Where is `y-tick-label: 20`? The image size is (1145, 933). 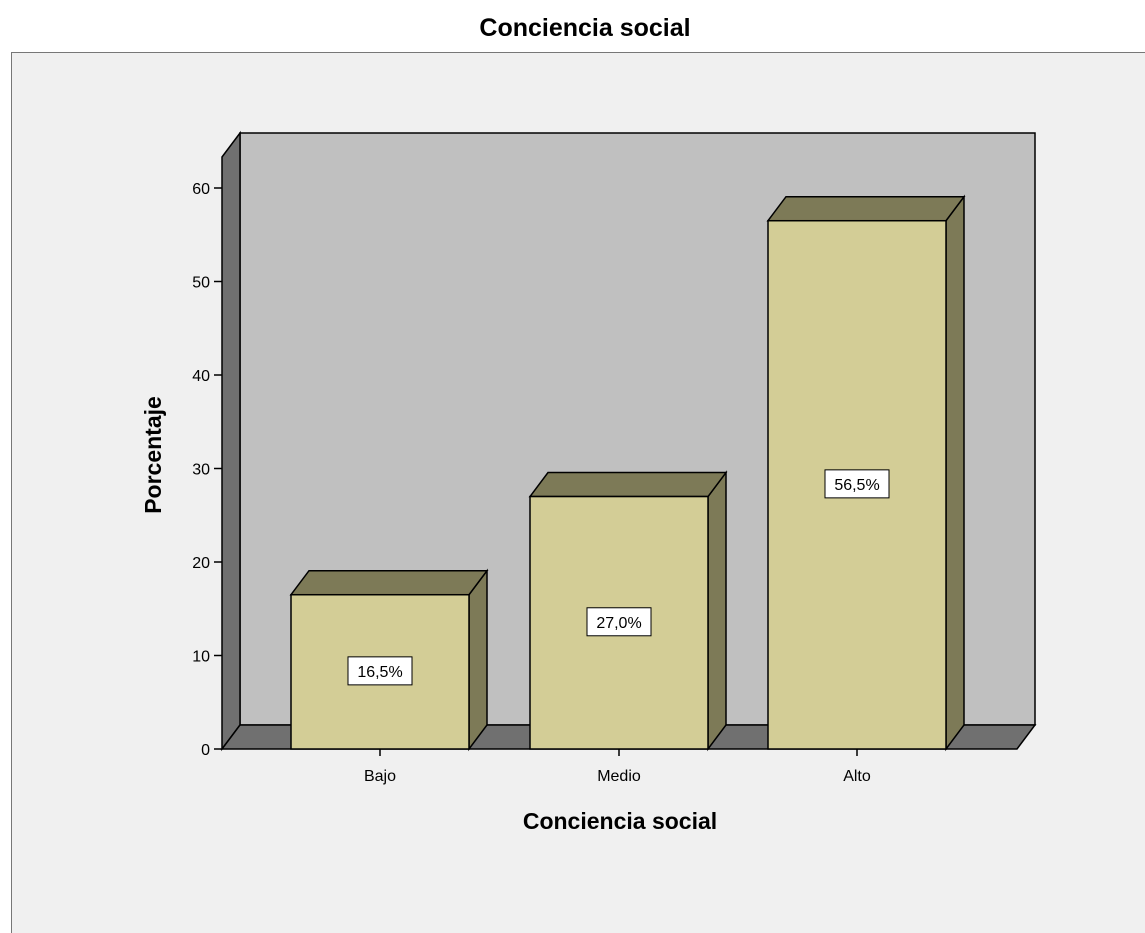
y-tick-label: 20 is located at coordinates (201, 563).